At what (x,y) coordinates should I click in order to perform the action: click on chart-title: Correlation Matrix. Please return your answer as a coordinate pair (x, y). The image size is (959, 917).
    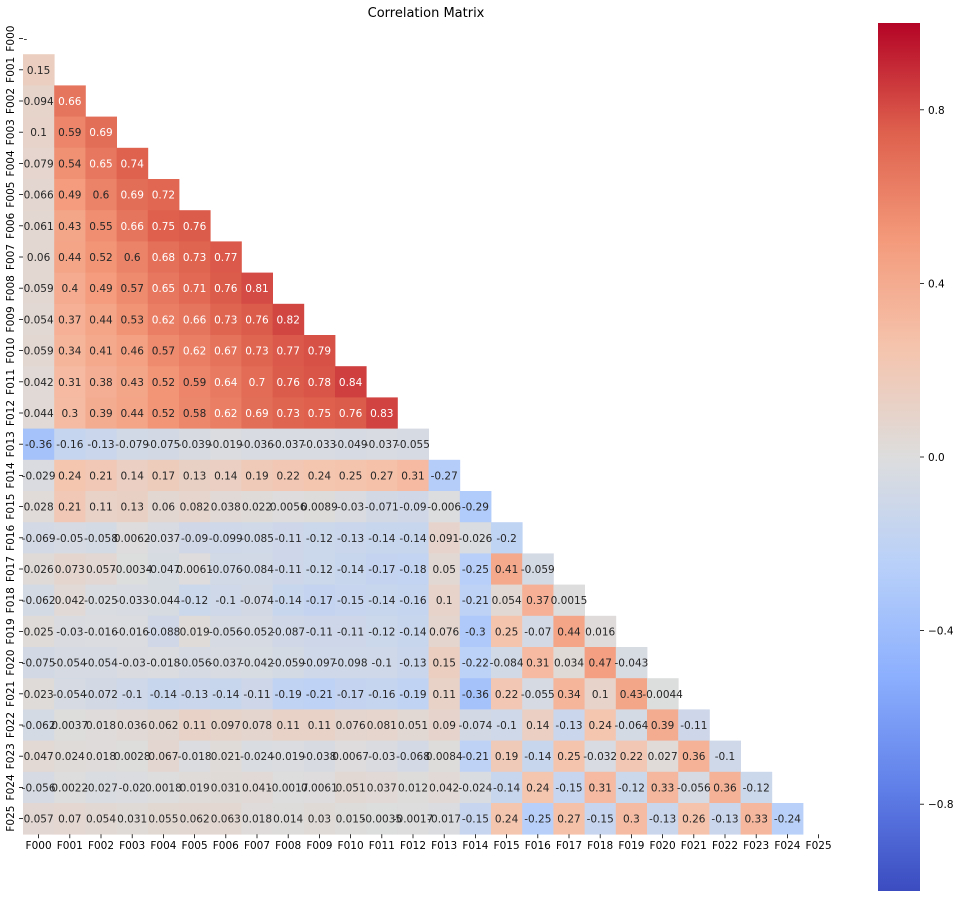
    Looking at the image, I should click on (426, 13).